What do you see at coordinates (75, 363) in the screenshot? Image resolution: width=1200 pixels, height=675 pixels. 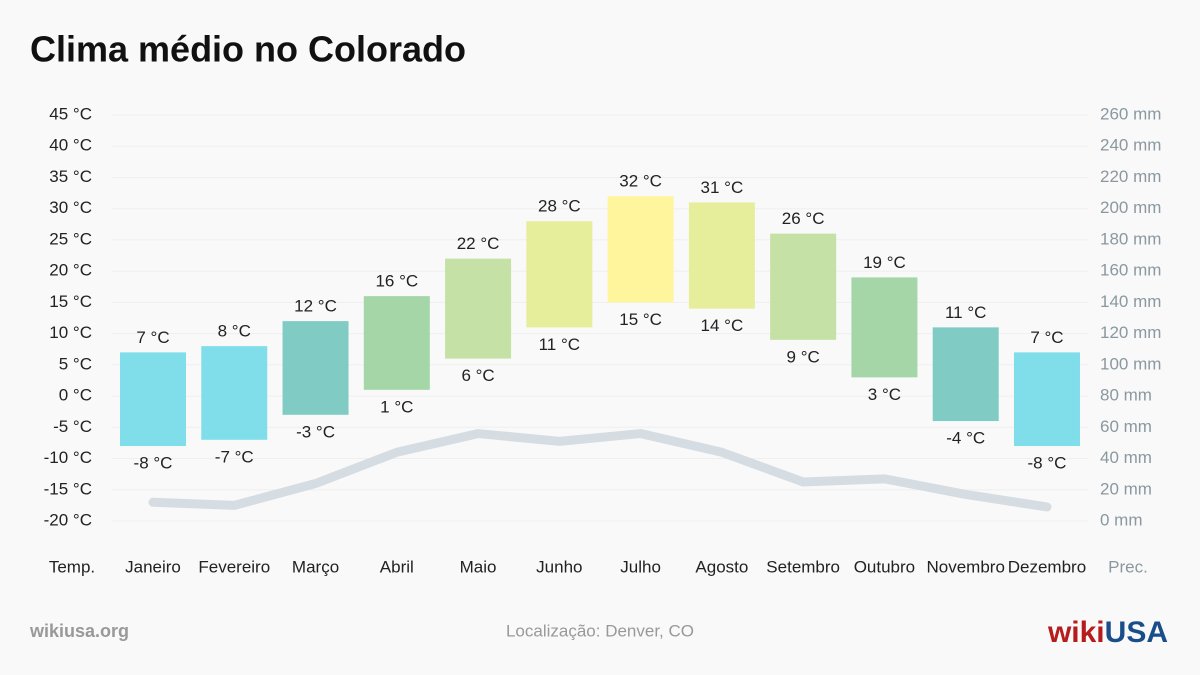 I see `y-tick-label: 5 °C` at bounding box center [75, 363].